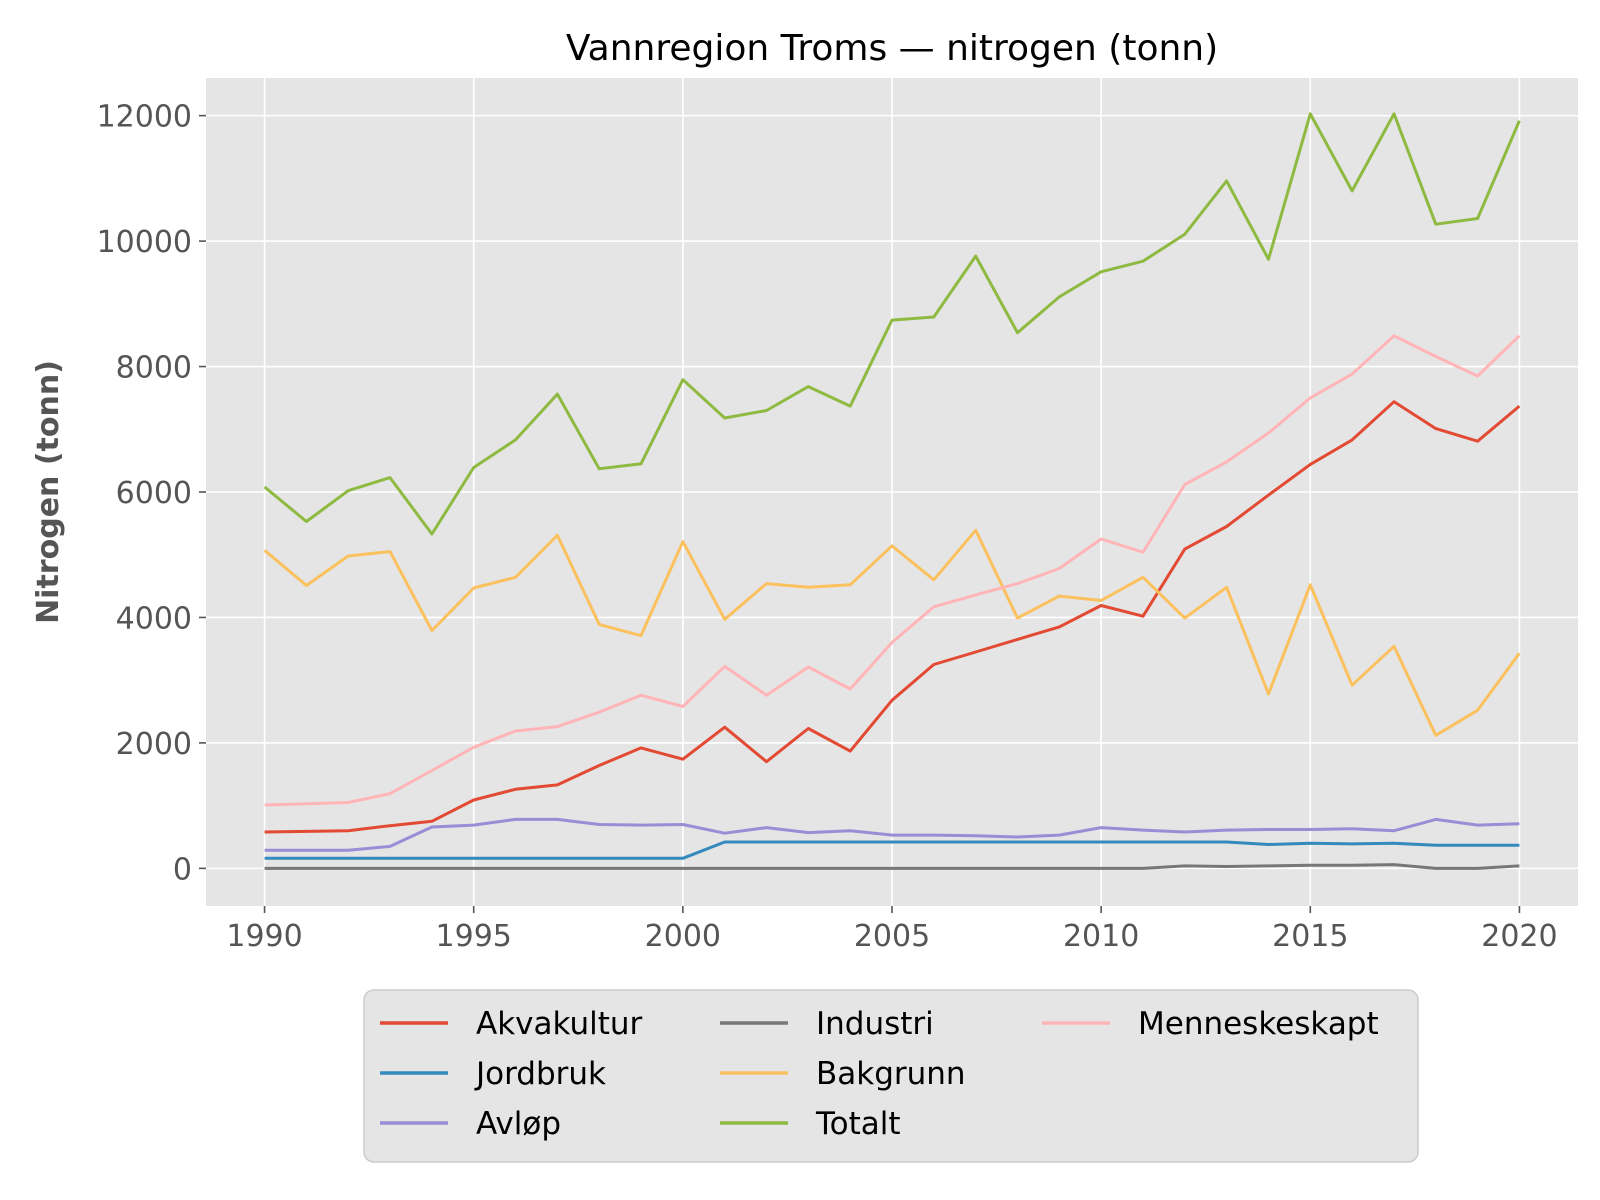 Image resolution: width=1600 pixels, height=1200 pixels. I want to click on y-tick-label: 4000, so click(154, 618).